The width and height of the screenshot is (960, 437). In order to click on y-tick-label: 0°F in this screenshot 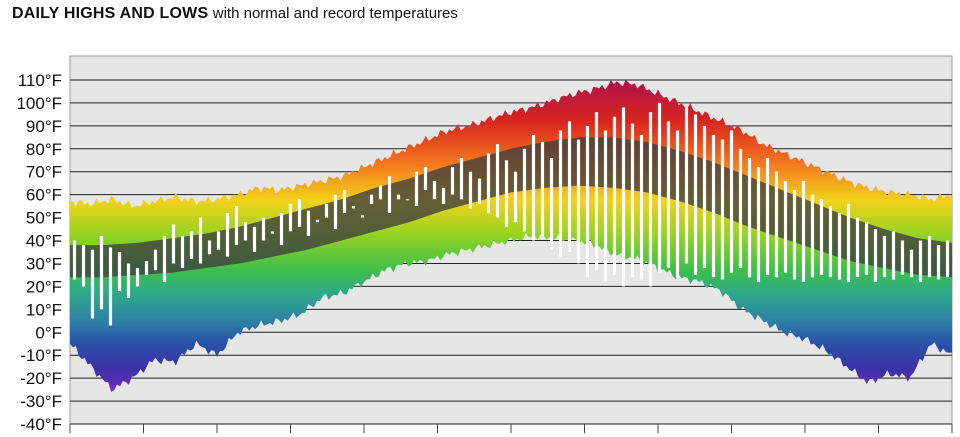, I will do `click(48, 332)`.